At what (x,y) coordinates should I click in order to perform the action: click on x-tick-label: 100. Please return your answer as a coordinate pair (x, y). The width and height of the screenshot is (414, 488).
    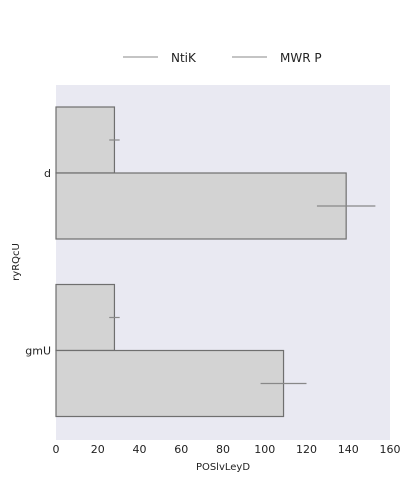
    Looking at the image, I should click on (264, 449).